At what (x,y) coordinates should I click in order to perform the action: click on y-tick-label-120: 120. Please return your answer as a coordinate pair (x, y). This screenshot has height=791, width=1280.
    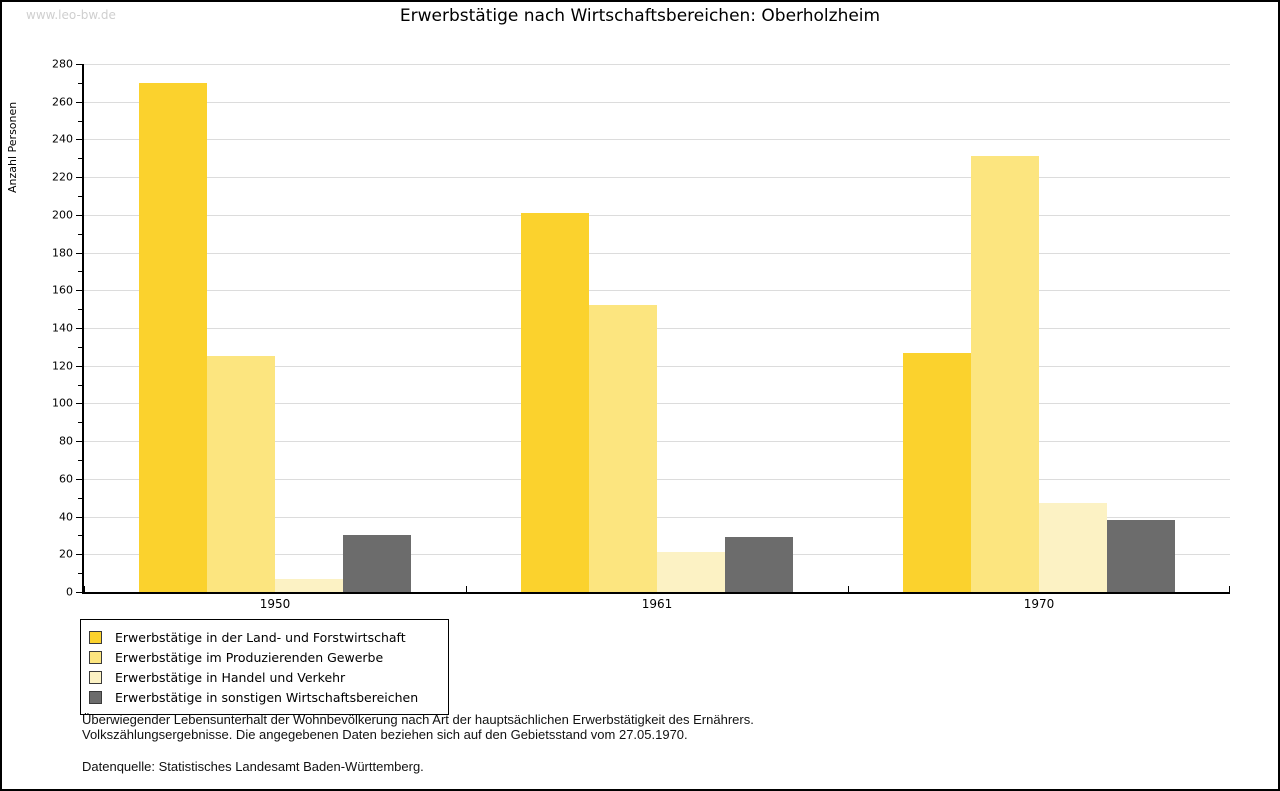
    Looking at the image, I should click on (62, 366).